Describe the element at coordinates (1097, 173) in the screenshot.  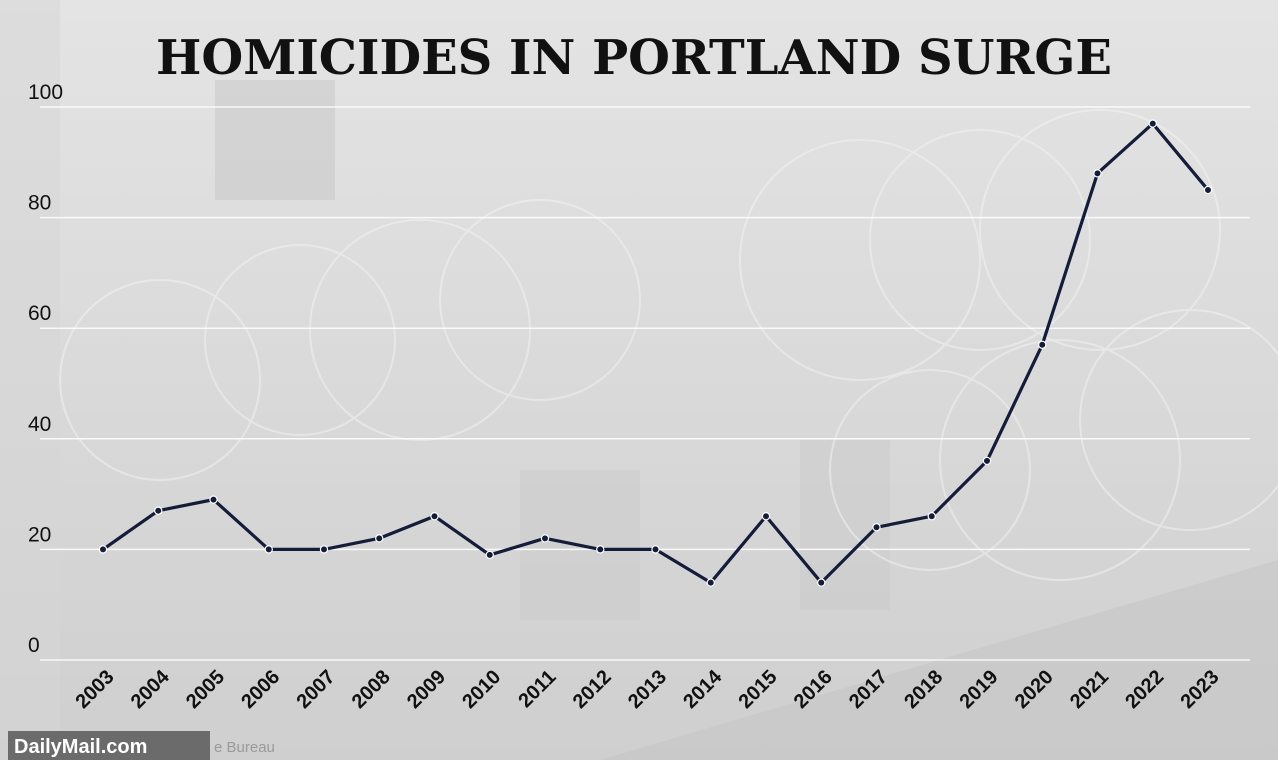
I see `data-point-2021` at that location.